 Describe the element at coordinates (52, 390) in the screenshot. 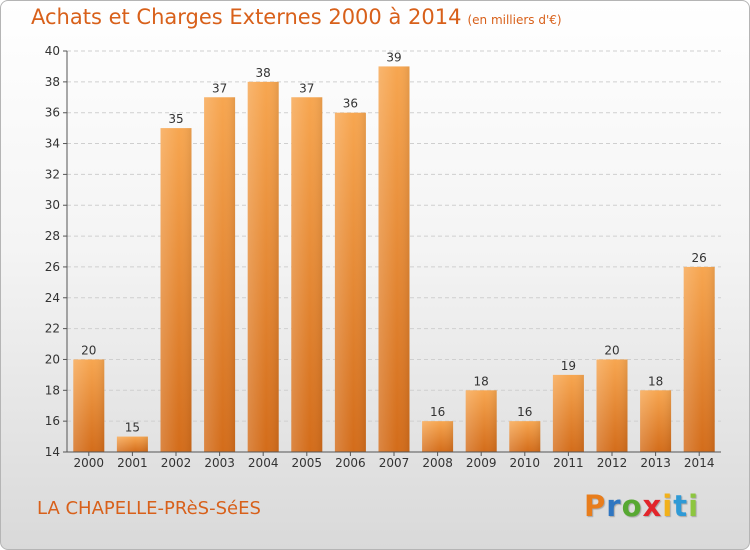

I see `y-tick-label: 18` at that location.